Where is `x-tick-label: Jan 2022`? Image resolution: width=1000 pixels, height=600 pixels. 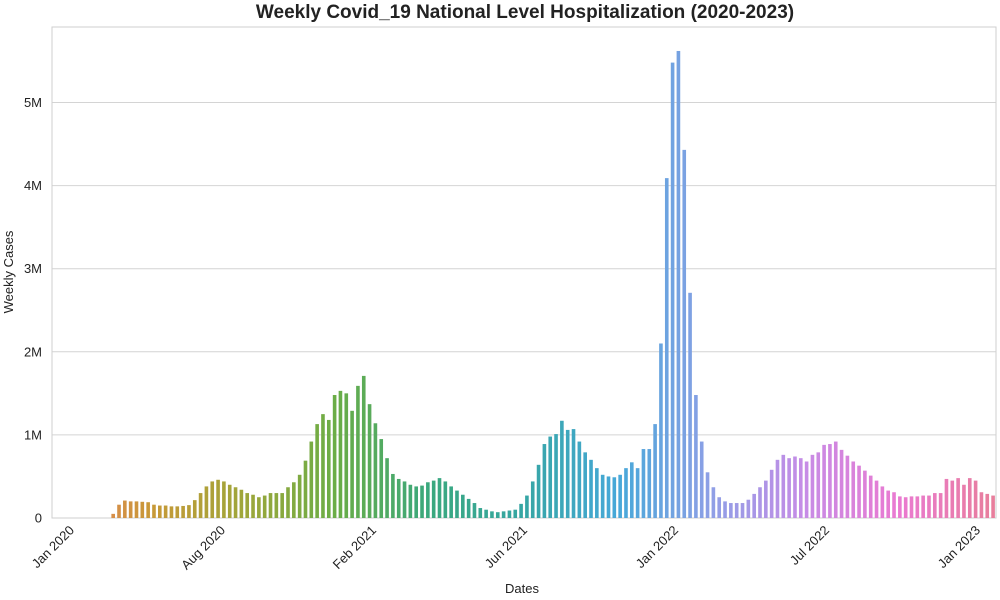
x-tick-label: Jan 2022 is located at coordinates (657, 547).